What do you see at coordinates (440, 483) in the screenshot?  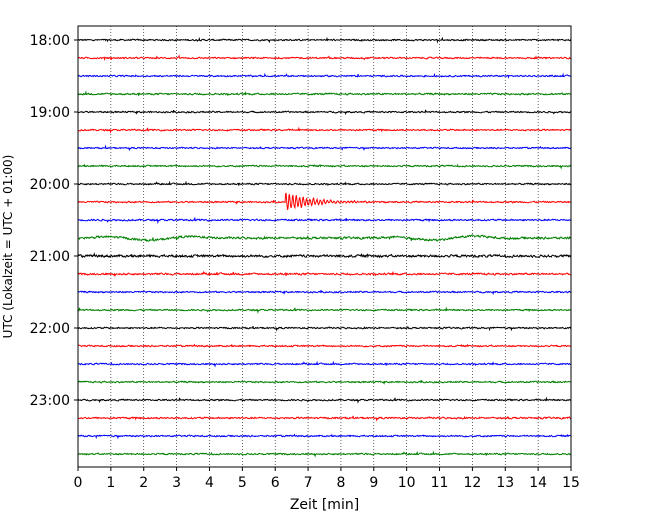 I see `x-tick-label: 11` at bounding box center [440, 483].